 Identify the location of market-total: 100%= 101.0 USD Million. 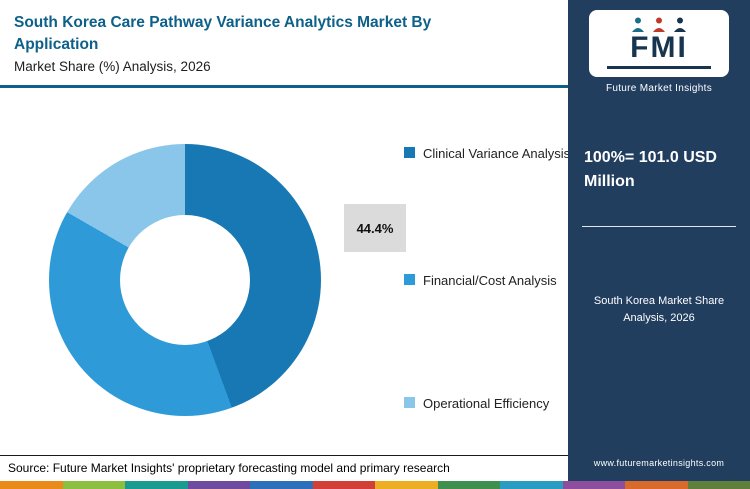
(650, 169).